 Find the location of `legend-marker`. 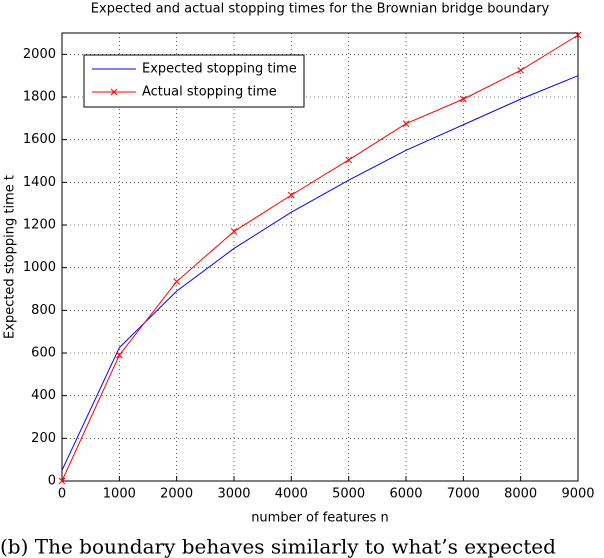

legend-marker is located at coordinates (114, 92).